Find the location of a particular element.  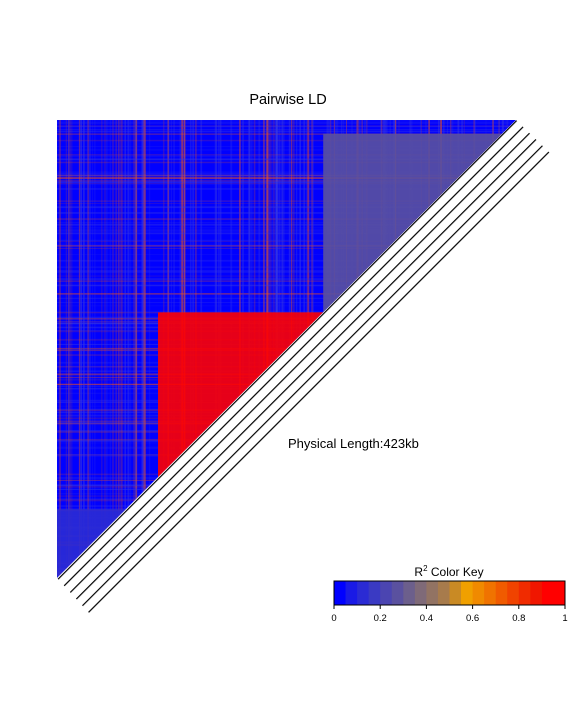

physical-length-label: Physical Length:423kb is located at coordinates (353, 443).